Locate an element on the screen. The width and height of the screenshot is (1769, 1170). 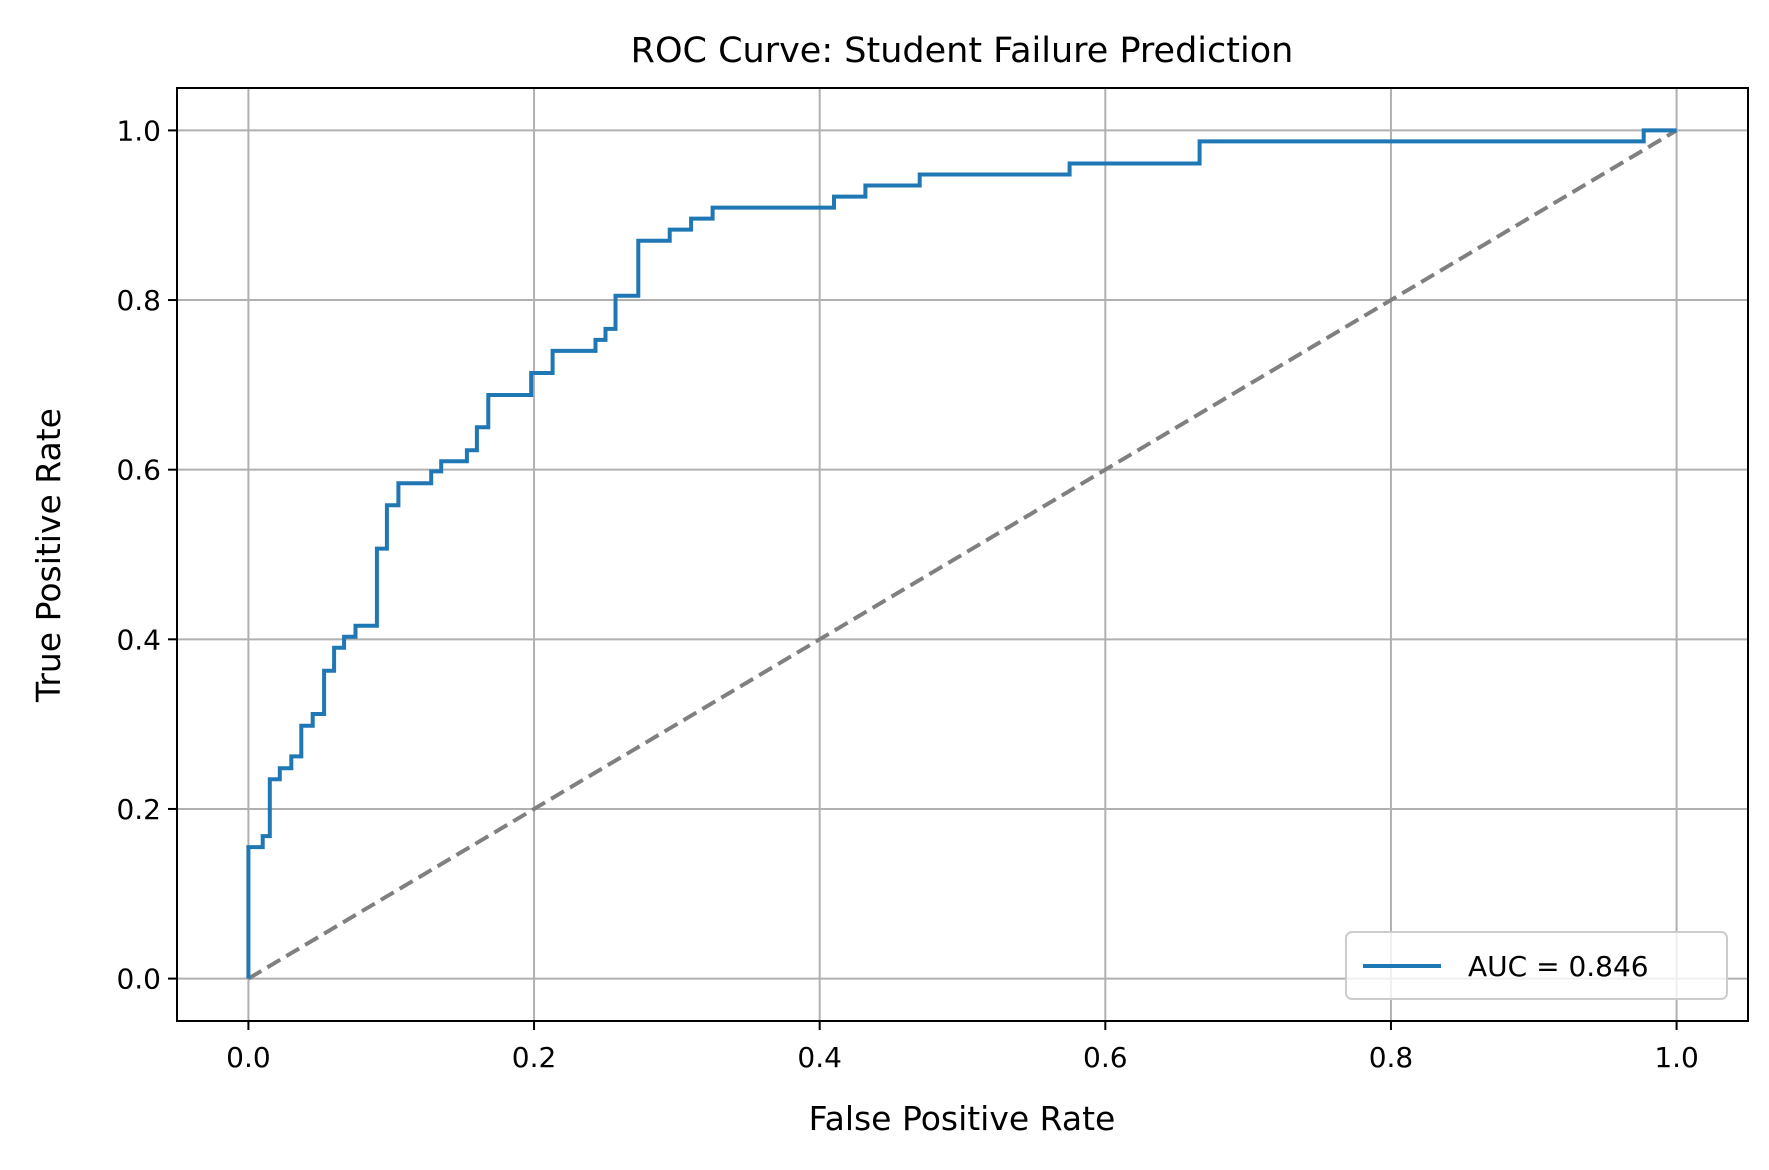
legend: AUC = 0.846 is located at coordinates (1536, 965).